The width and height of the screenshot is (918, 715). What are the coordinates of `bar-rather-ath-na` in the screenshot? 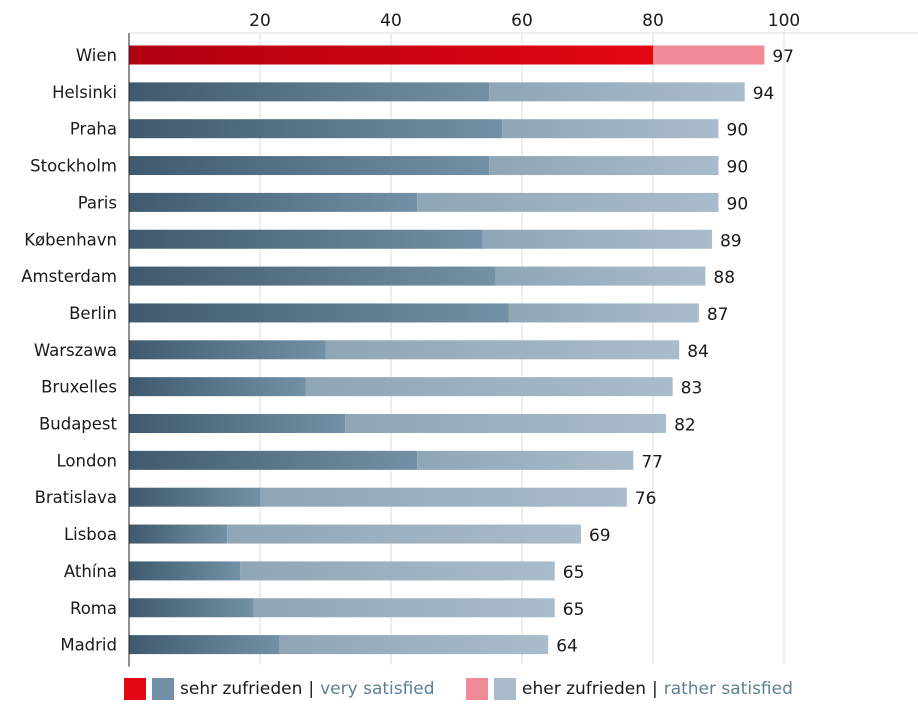 It's located at (397, 571).